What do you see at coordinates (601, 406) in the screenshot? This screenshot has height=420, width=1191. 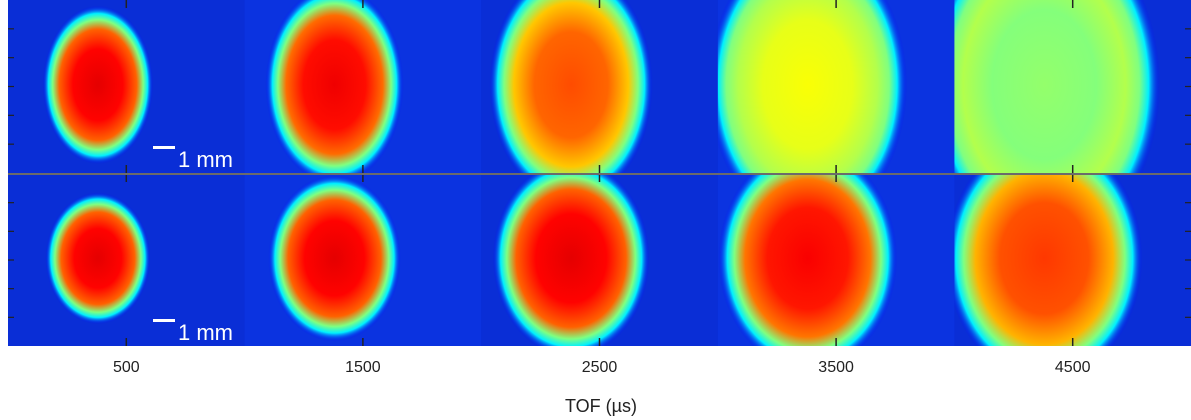 I see `x-axis-label: TOF (µs)` at bounding box center [601, 406].